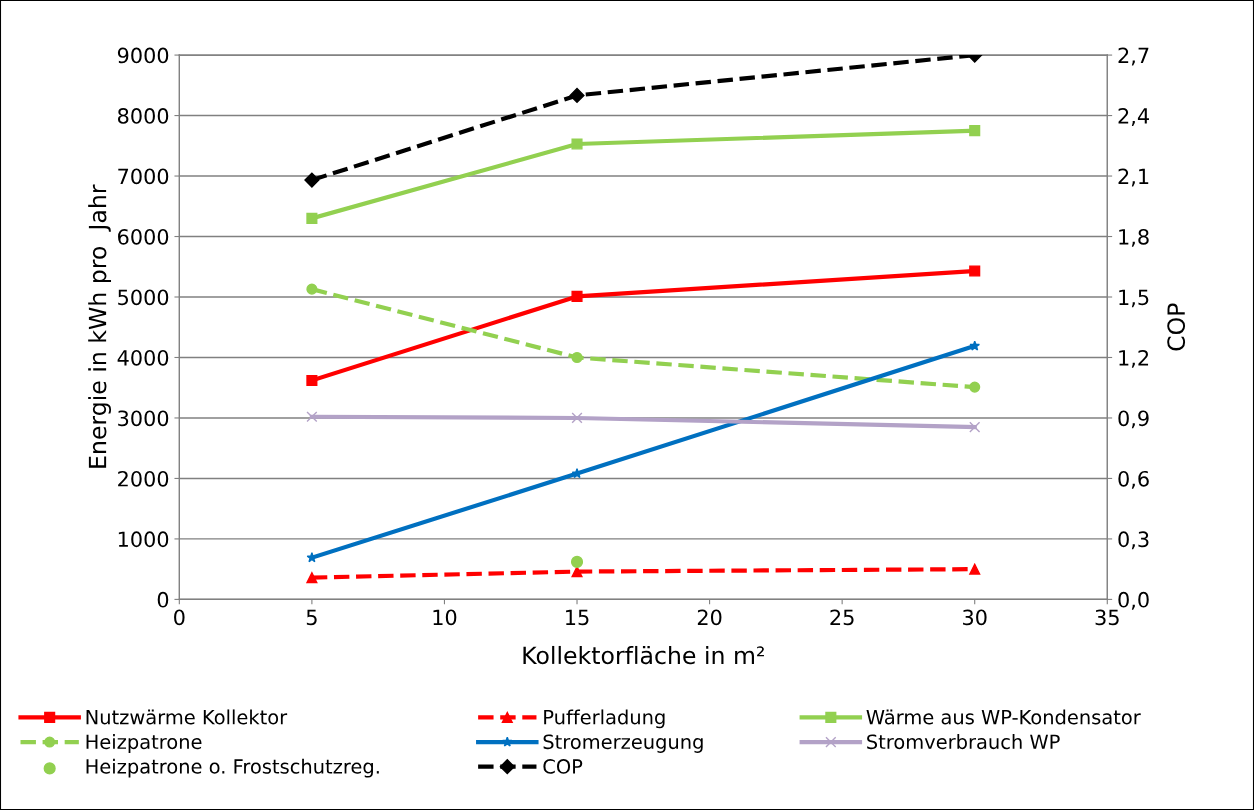 The image size is (1254, 810). What do you see at coordinates (143, 176) in the screenshot?
I see `y-tick-label: 7000` at bounding box center [143, 176].